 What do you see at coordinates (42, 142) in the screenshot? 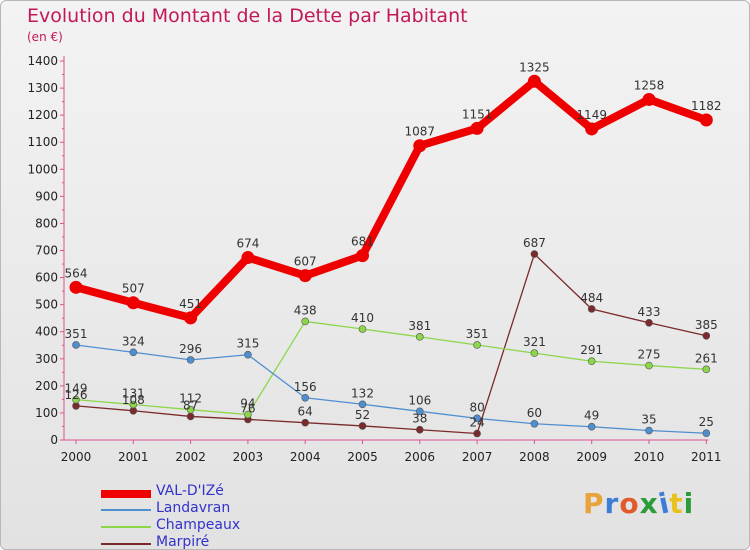
I see `y-tick-label: 1100` at bounding box center [42, 142].